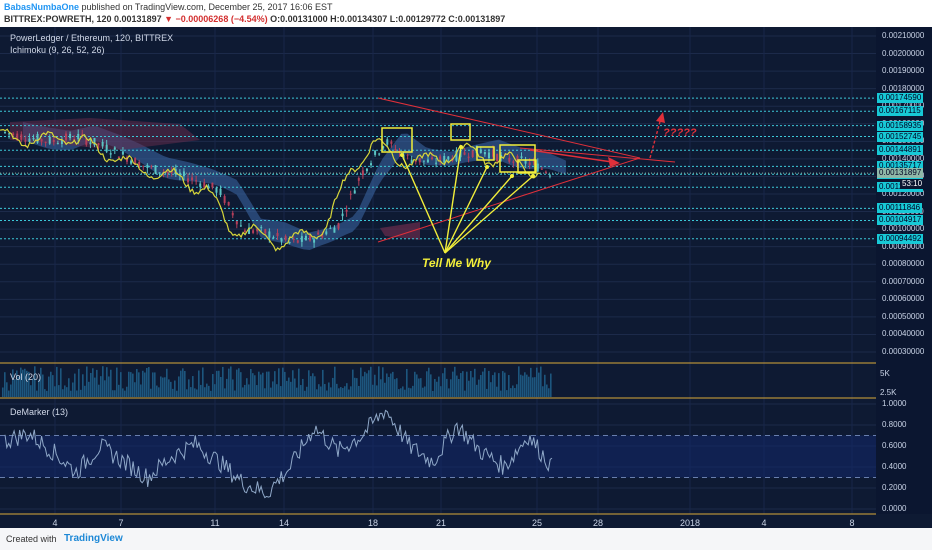  Describe the element at coordinates (900, 220) in the screenshot. I see `level-badge: 0.00104917` at that location.